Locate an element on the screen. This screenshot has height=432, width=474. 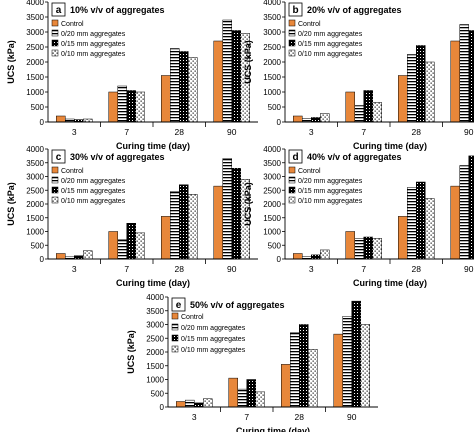
chart-title: 50% v/v of aggregates is located at coordinates (237, 305).